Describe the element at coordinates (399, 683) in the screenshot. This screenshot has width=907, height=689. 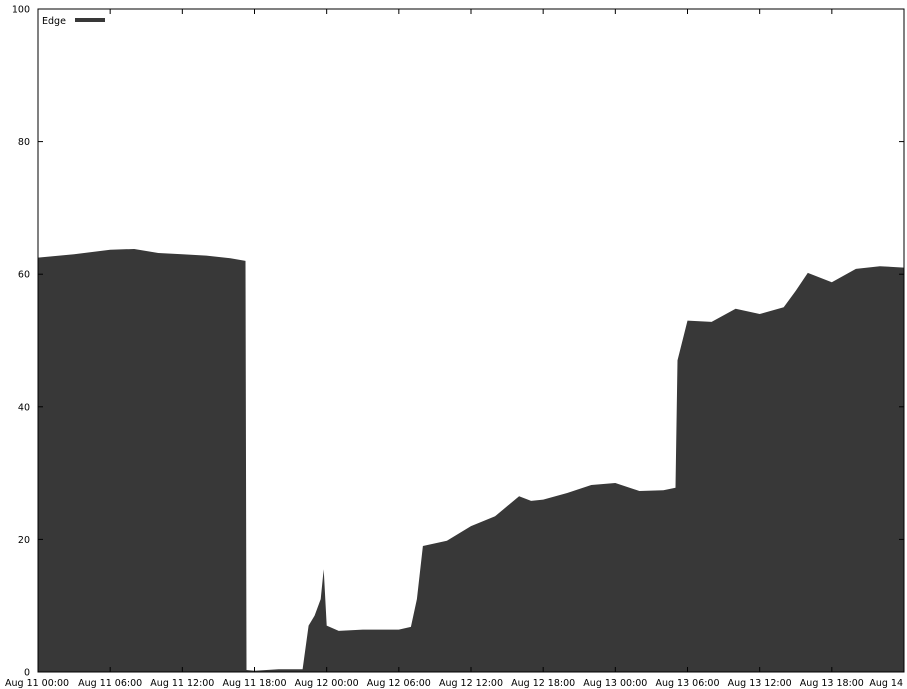
I see `x-tick-label: Aug 12 06:00` at that location.